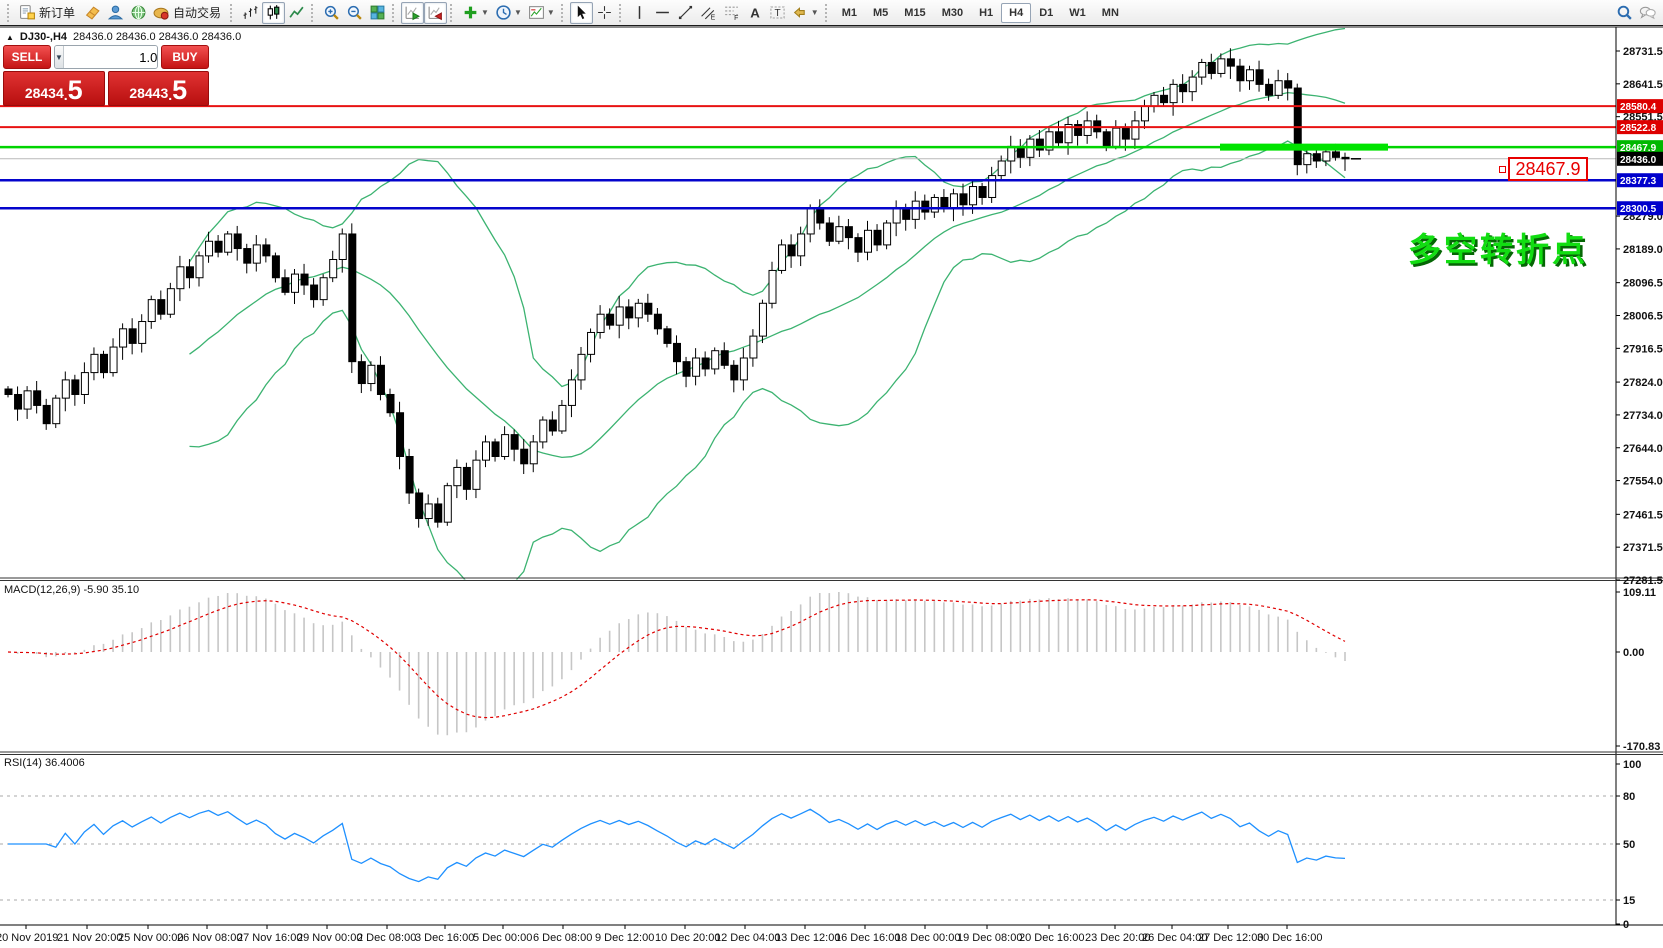 This screenshot has height=948, width=1663. I want to click on channel-icon: E, so click(708, 14).